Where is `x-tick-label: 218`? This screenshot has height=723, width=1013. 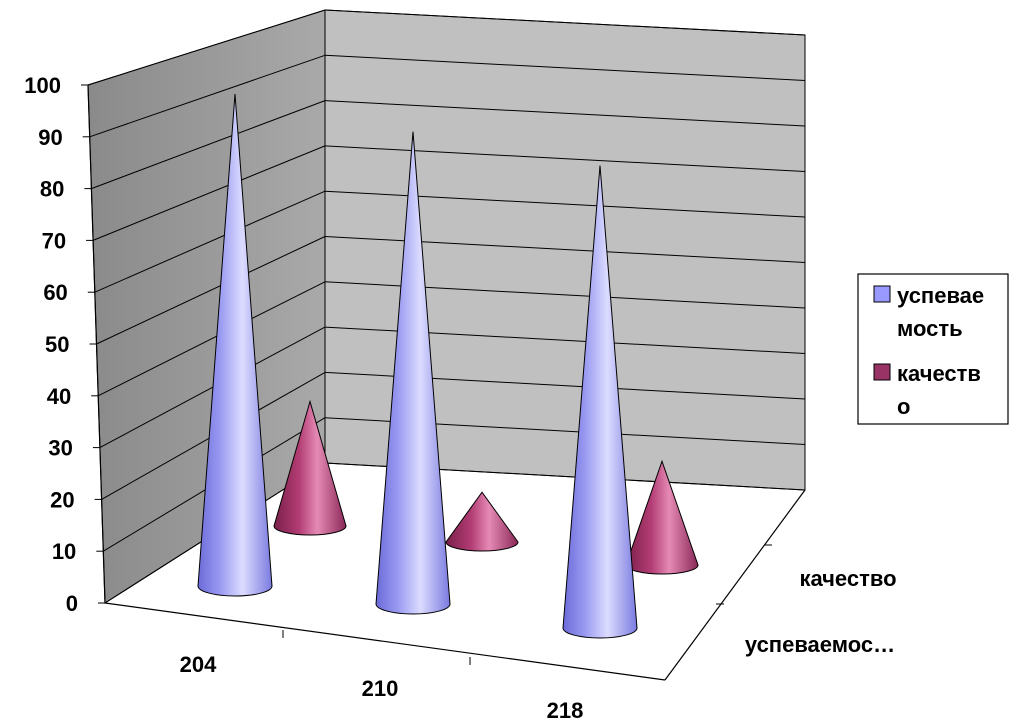 x-tick-label: 218 is located at coordinates (565, 710).